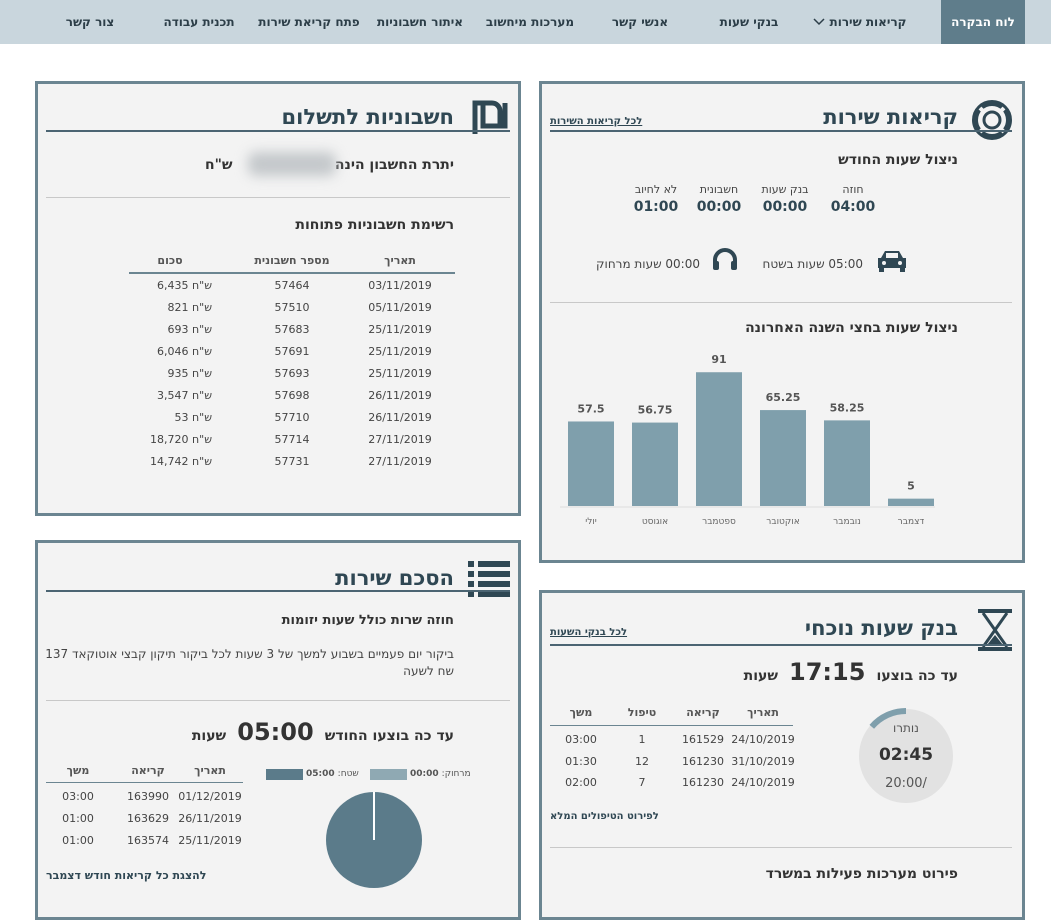 The image size is (1051, 920). Describe the element at coordinates (648, 264) in the screenshot. I see `remote-hours: 00:00 שעות מרחוק` at that location.